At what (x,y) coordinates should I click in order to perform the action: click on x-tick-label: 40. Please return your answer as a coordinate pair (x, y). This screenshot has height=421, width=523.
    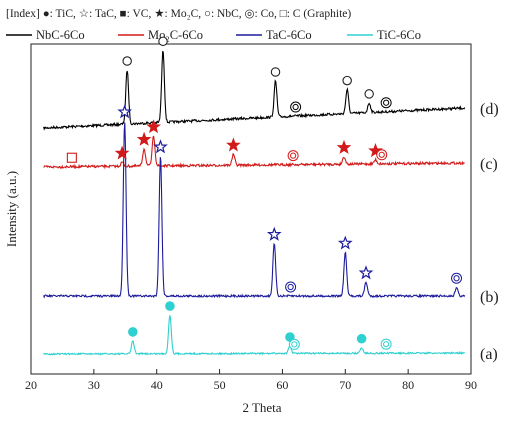
    Looking at the image, I should click on (157, 385).